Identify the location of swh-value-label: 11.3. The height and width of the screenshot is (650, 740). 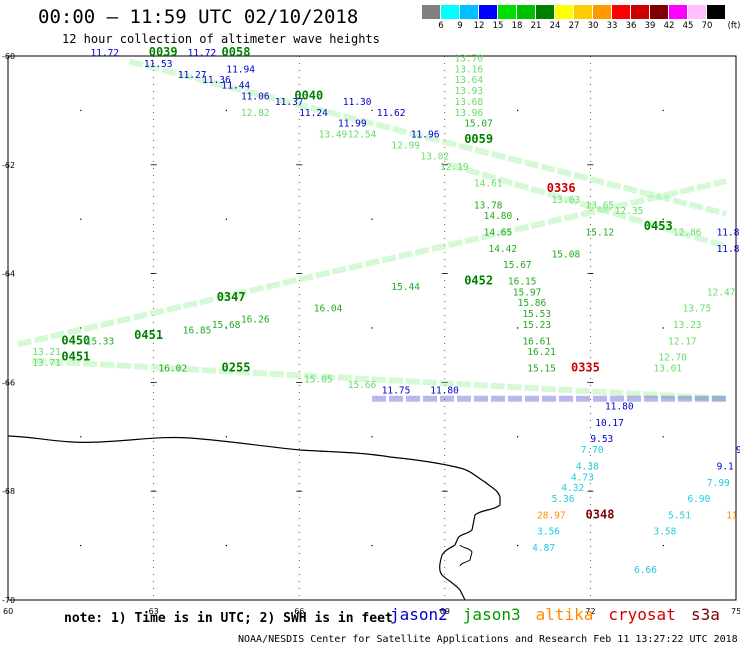
(733, 515).